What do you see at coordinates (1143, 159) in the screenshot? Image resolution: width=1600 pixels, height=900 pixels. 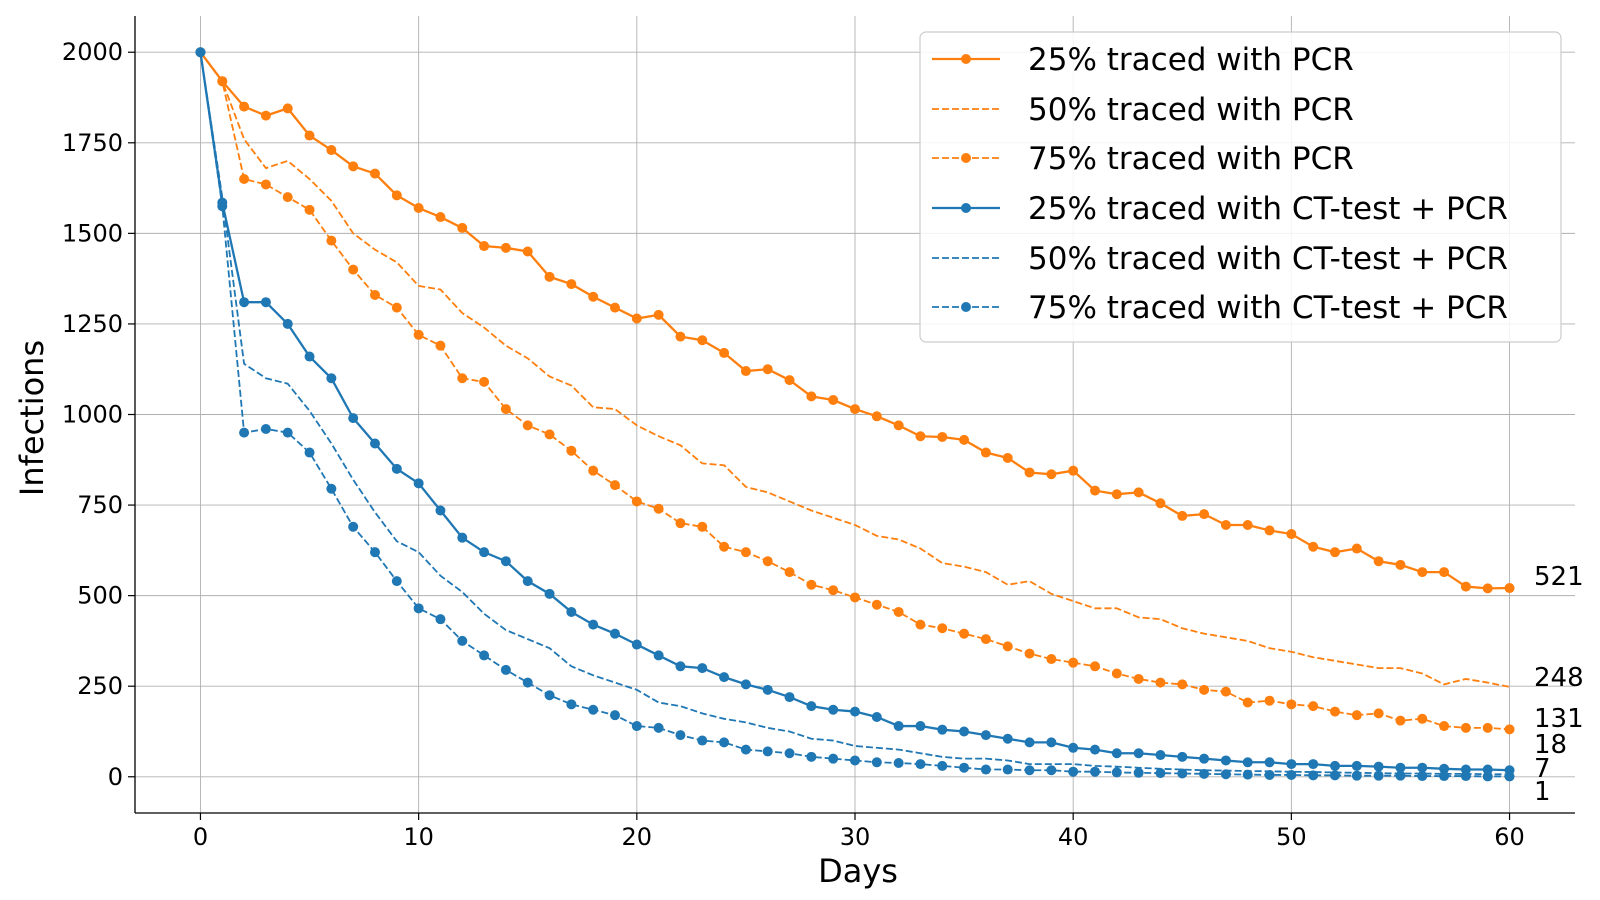 I see `legend-item: 75% traced with PCR` at bounding box center [1143, 159].